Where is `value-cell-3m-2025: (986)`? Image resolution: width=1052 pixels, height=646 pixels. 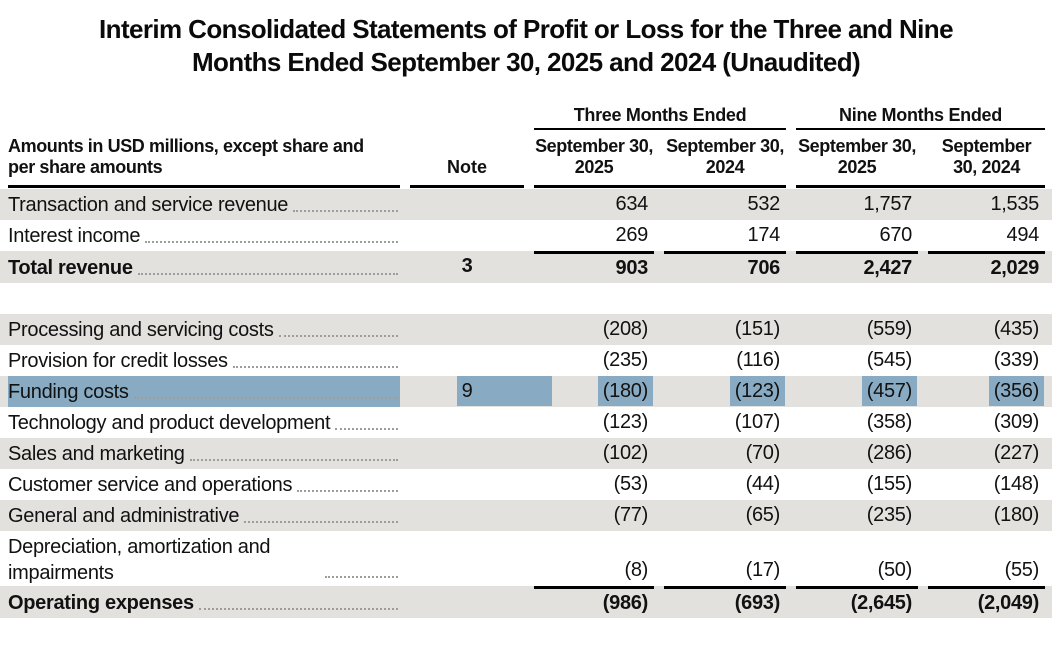 value-cell-3m-2025: (986) is located at coordinates (594, 602).